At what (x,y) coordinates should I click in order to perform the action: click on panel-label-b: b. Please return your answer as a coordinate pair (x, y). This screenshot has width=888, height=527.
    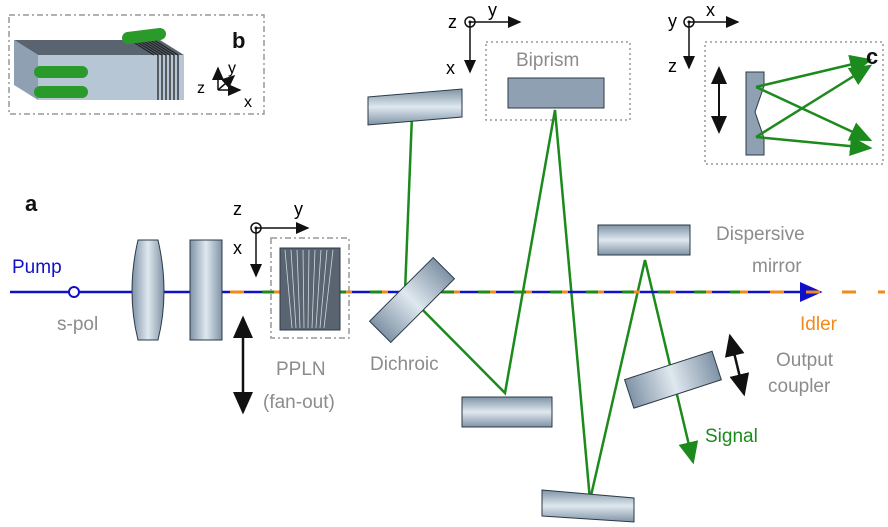
    Looking at the image, I should click on (238, 40).